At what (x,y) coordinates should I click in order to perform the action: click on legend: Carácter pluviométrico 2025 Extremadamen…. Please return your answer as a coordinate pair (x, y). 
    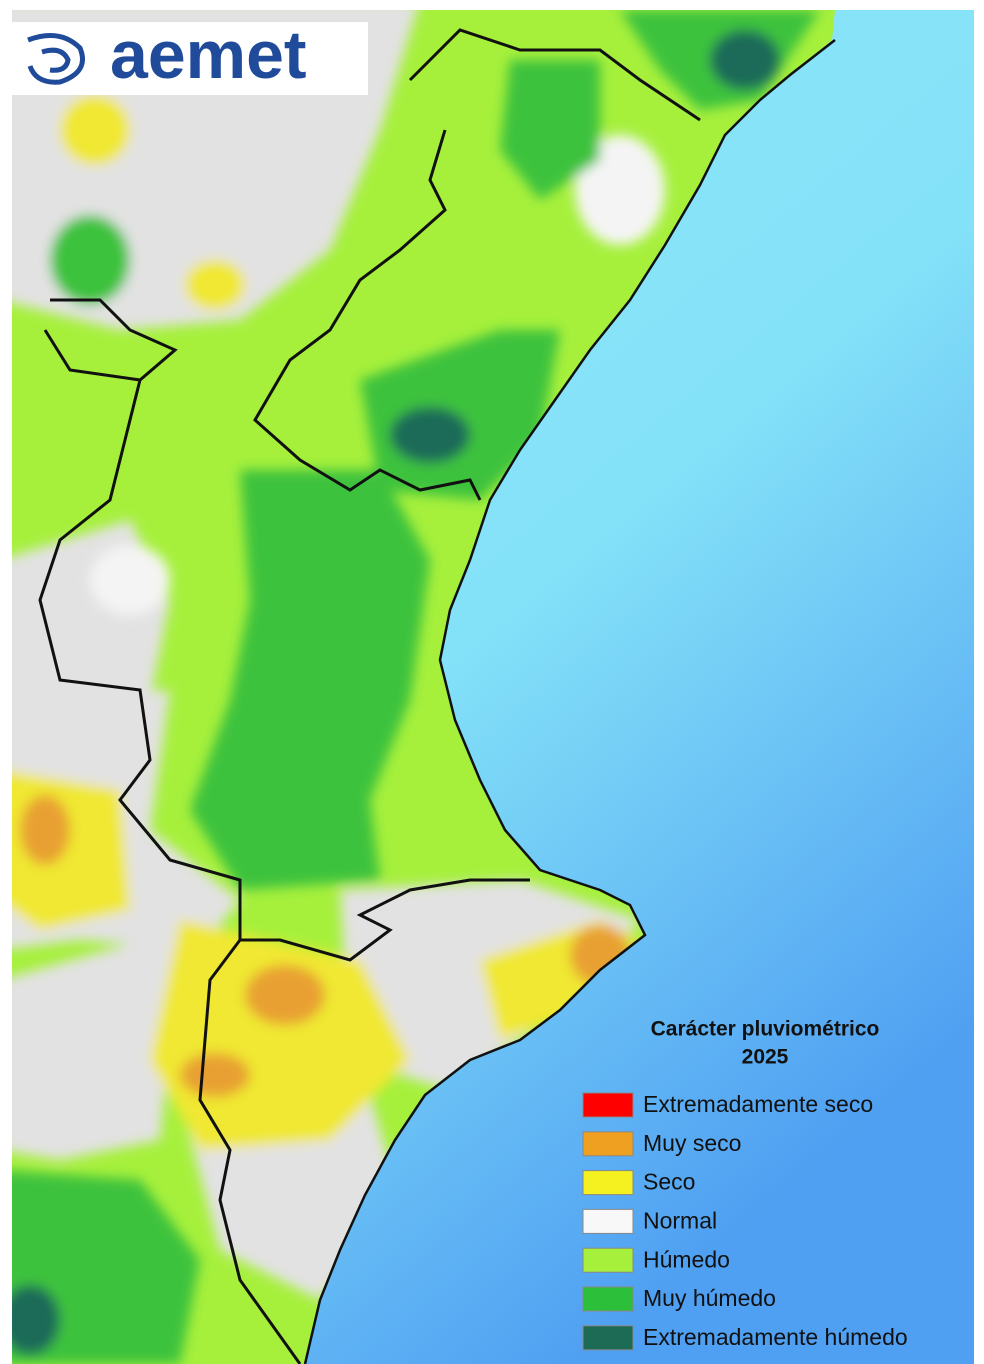
    Looking at the image, I should click on (745, 1184).